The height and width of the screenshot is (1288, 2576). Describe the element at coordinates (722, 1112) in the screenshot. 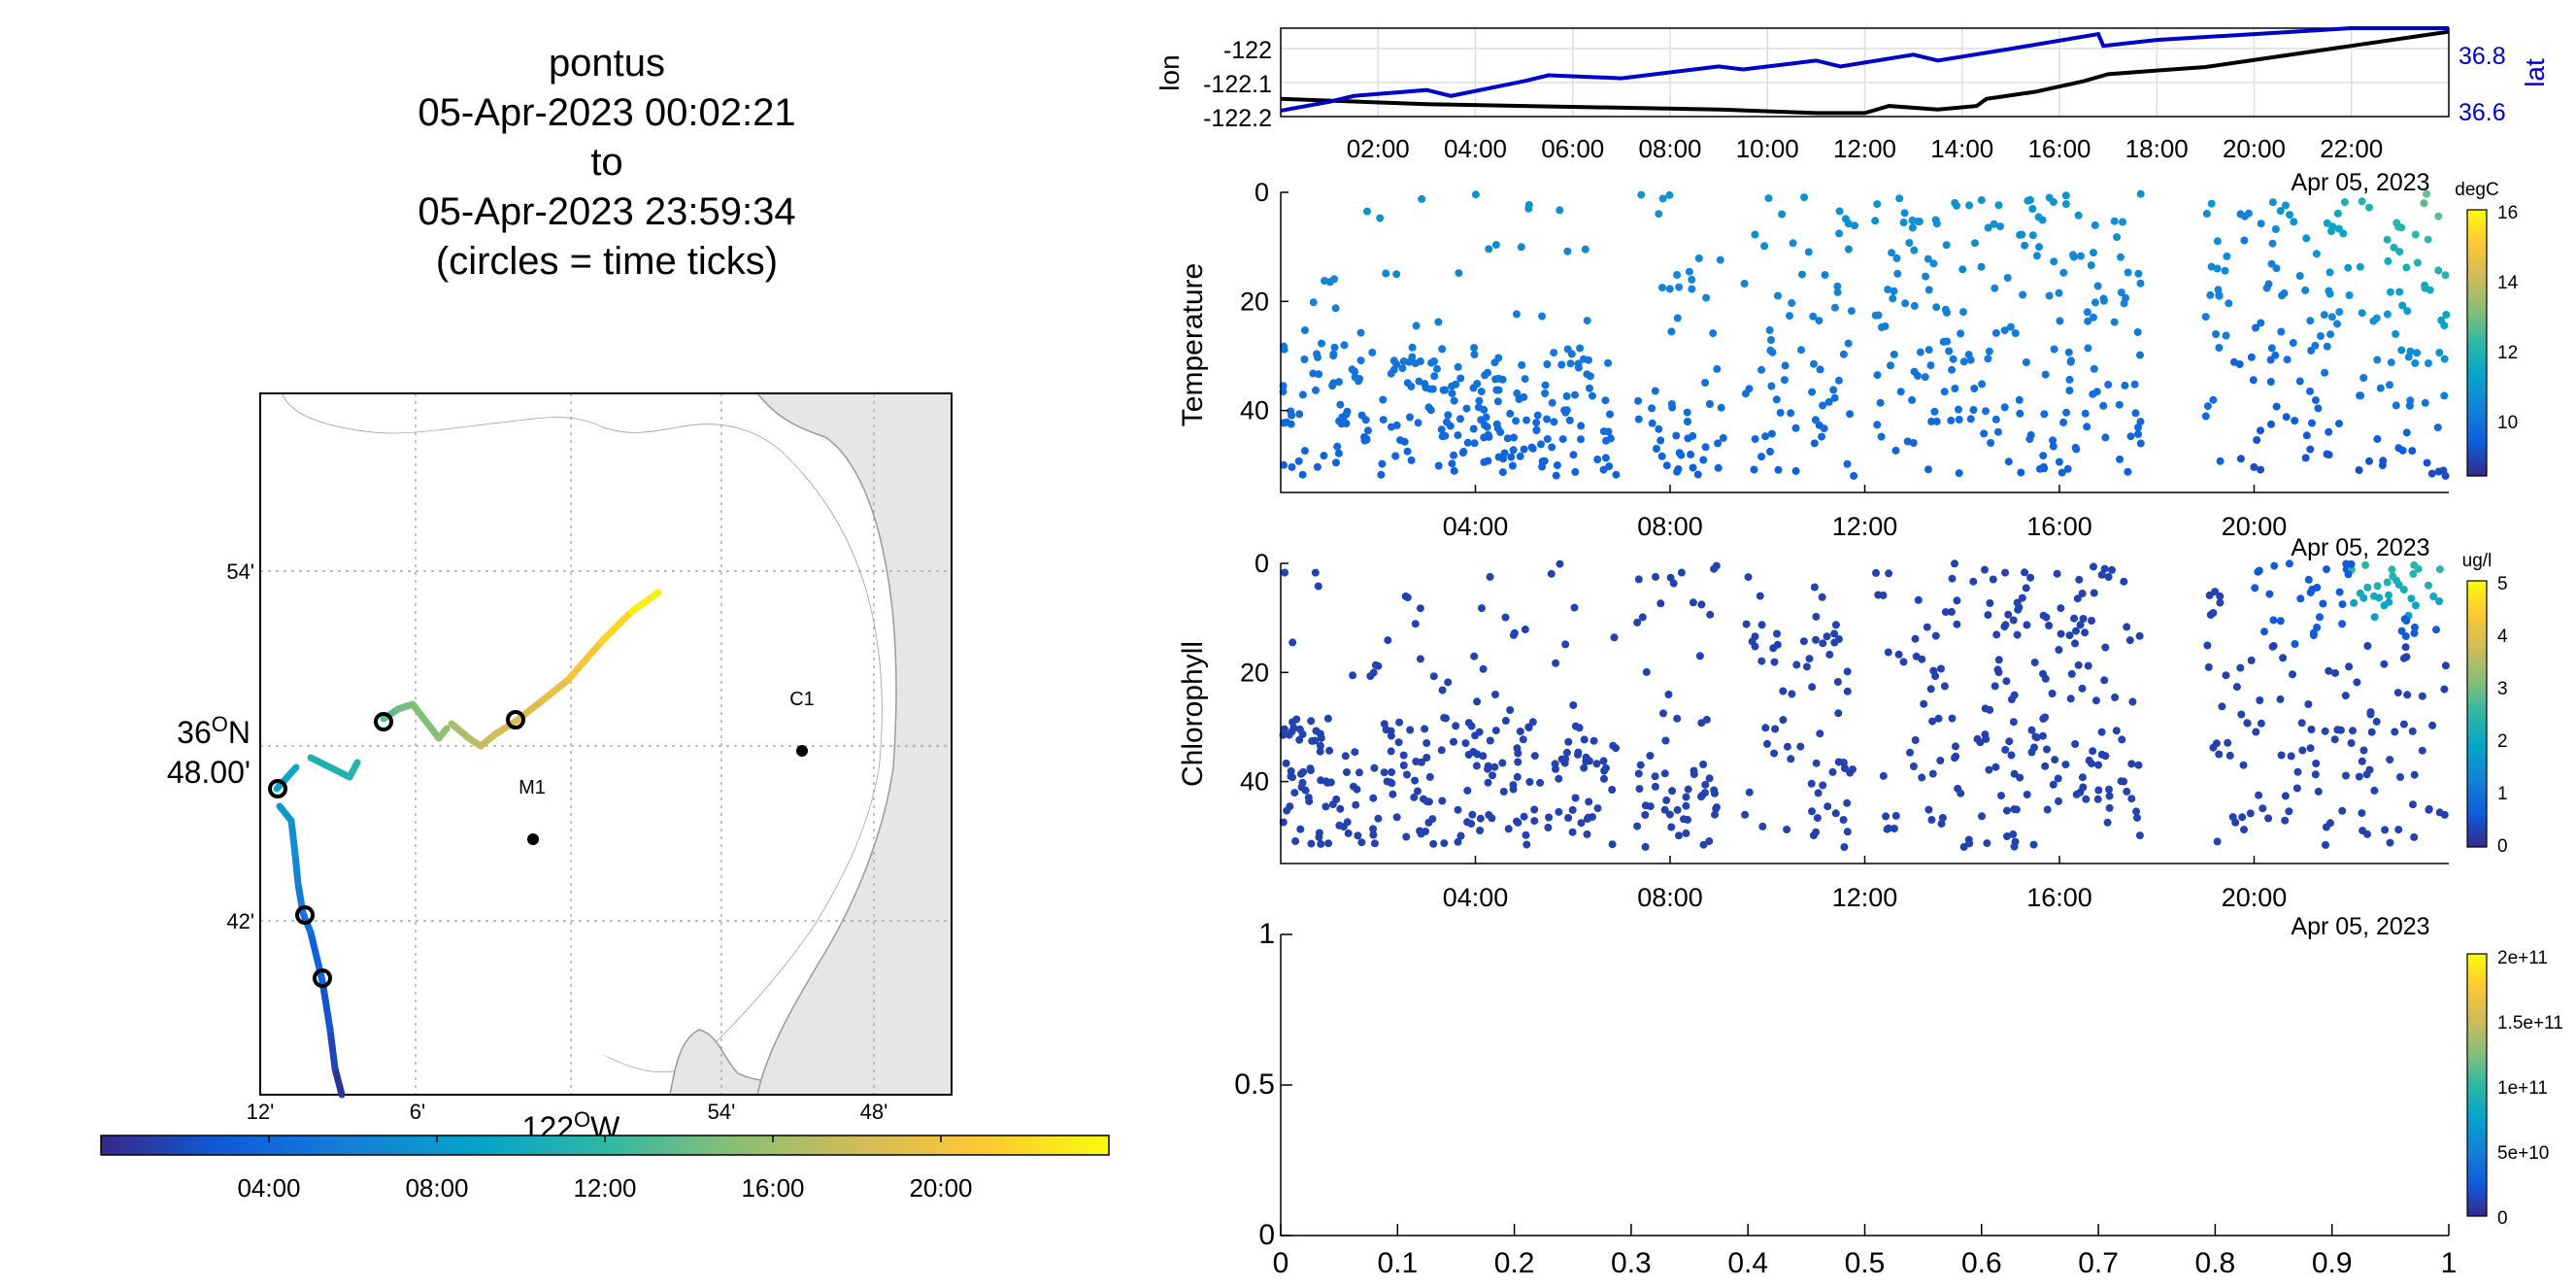

I see `lon-tick-54: 54'` at that location.